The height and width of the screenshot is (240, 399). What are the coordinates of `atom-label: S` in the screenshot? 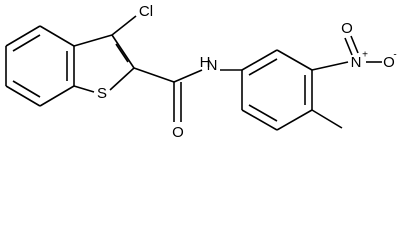 It's located at (102, 93).